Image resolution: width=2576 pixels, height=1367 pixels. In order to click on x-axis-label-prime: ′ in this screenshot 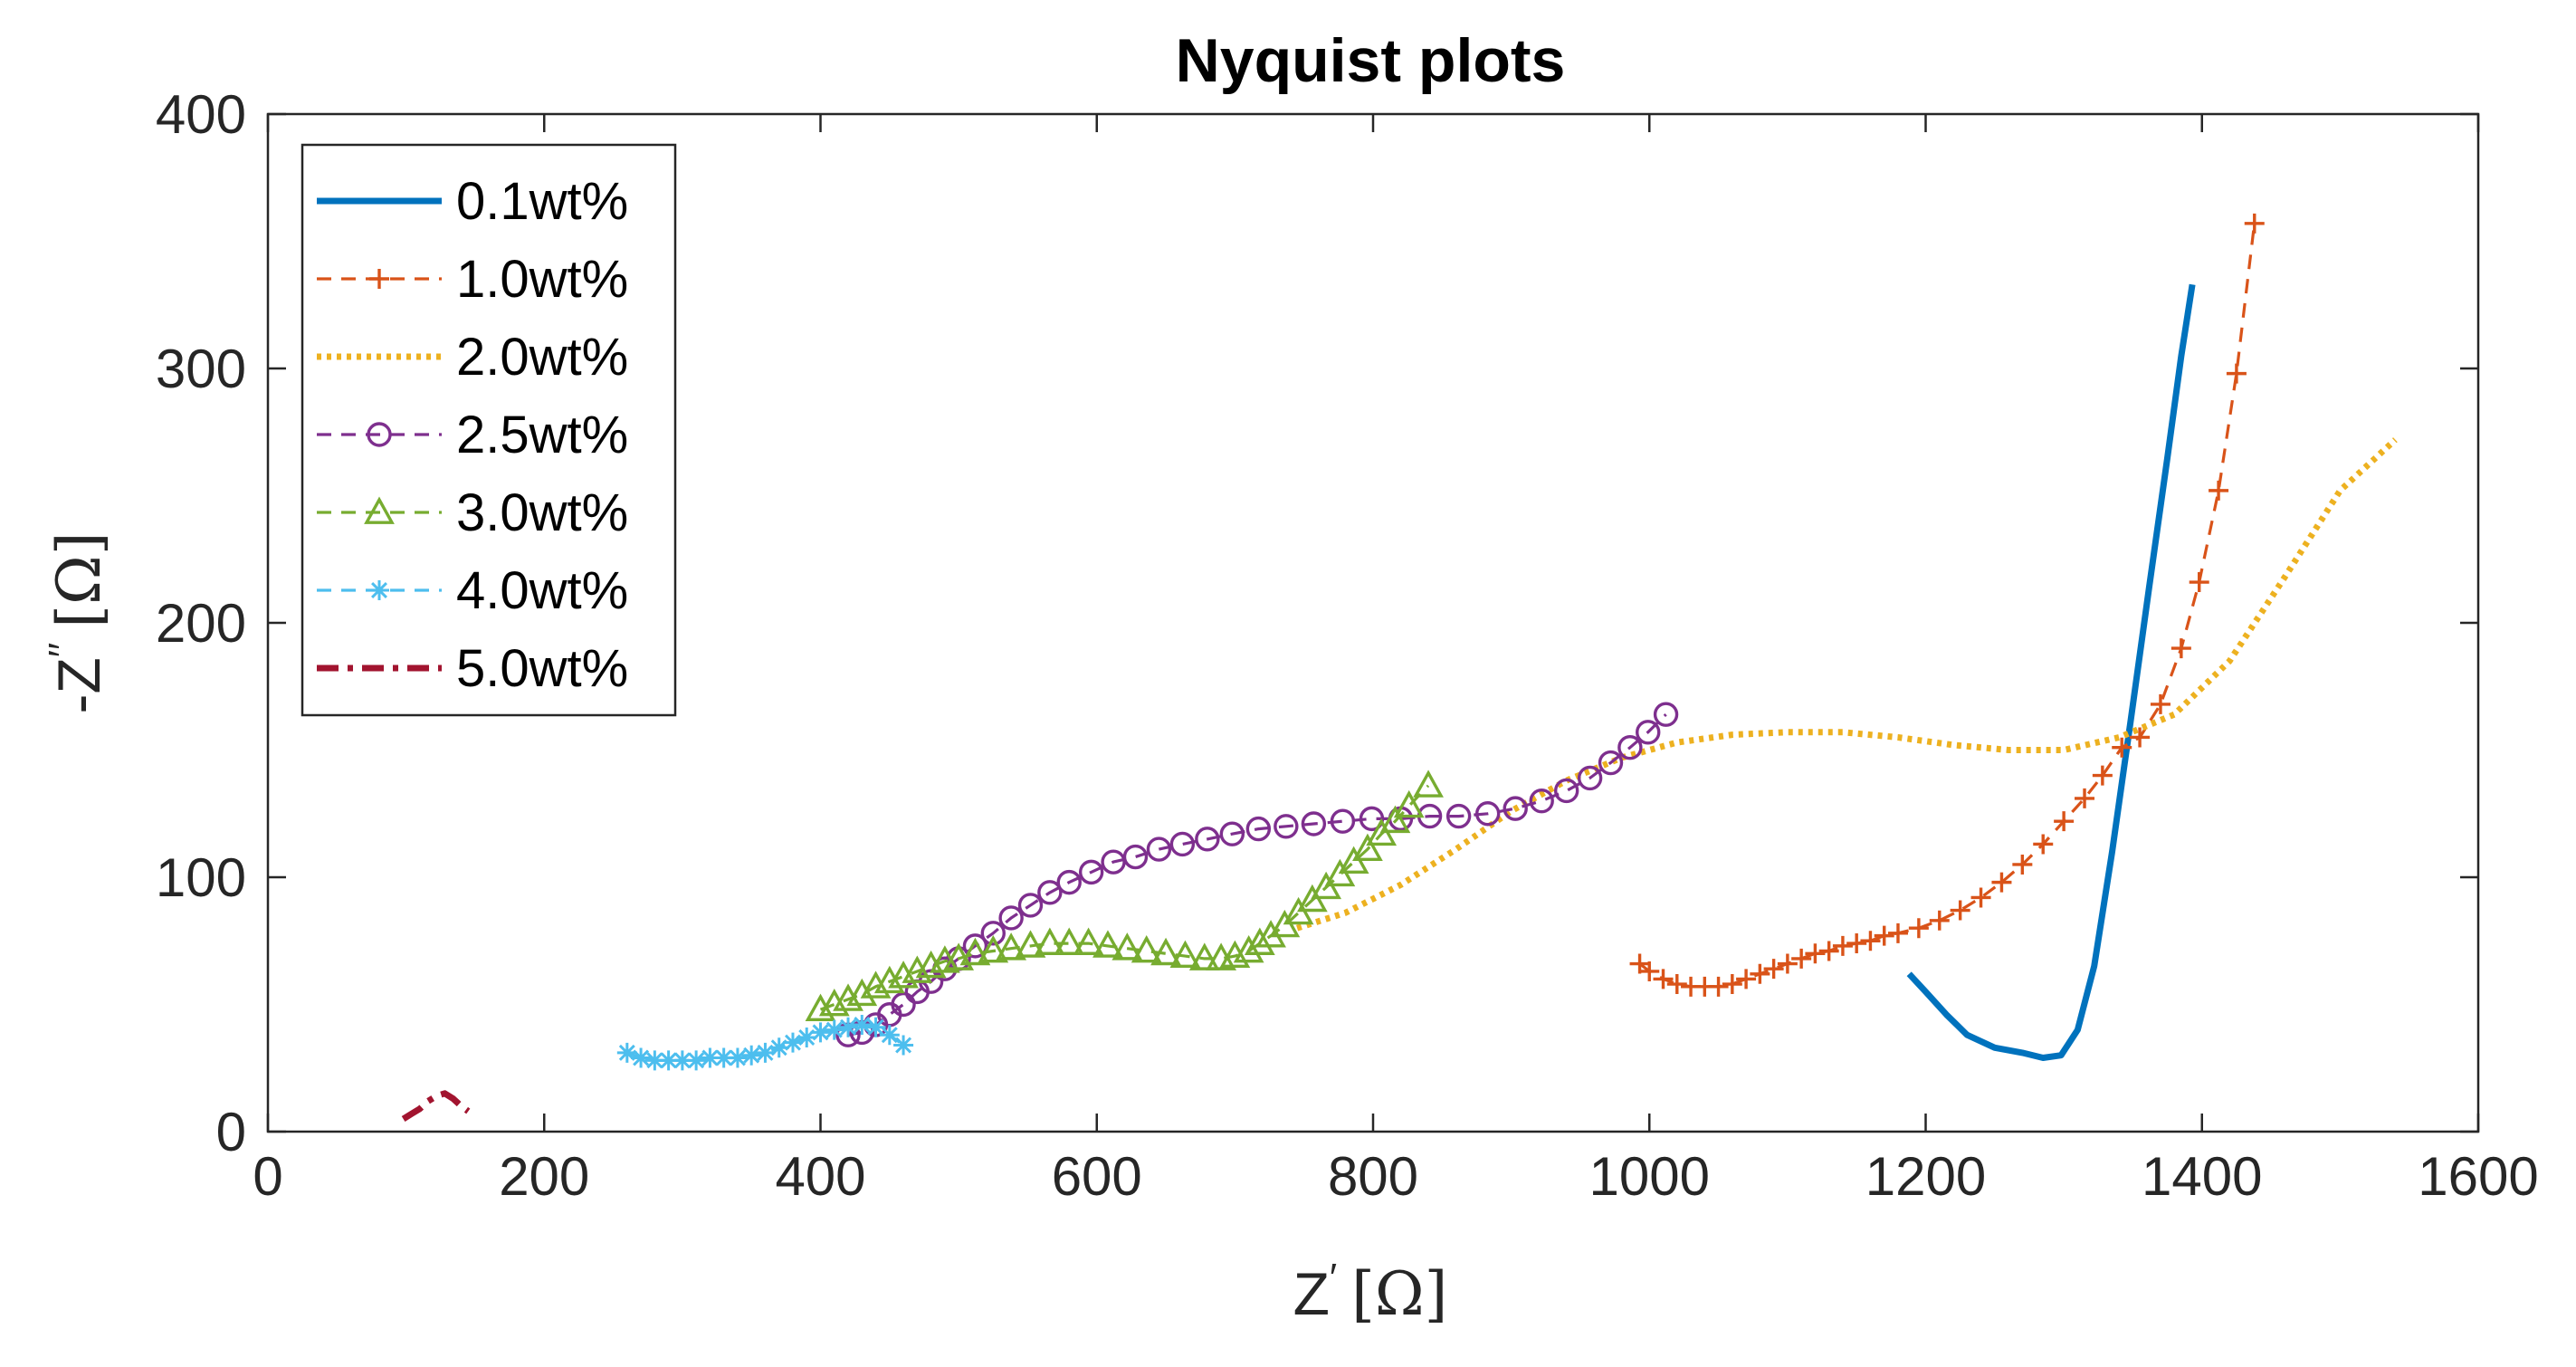, I will do `click(1333, 1278)`.